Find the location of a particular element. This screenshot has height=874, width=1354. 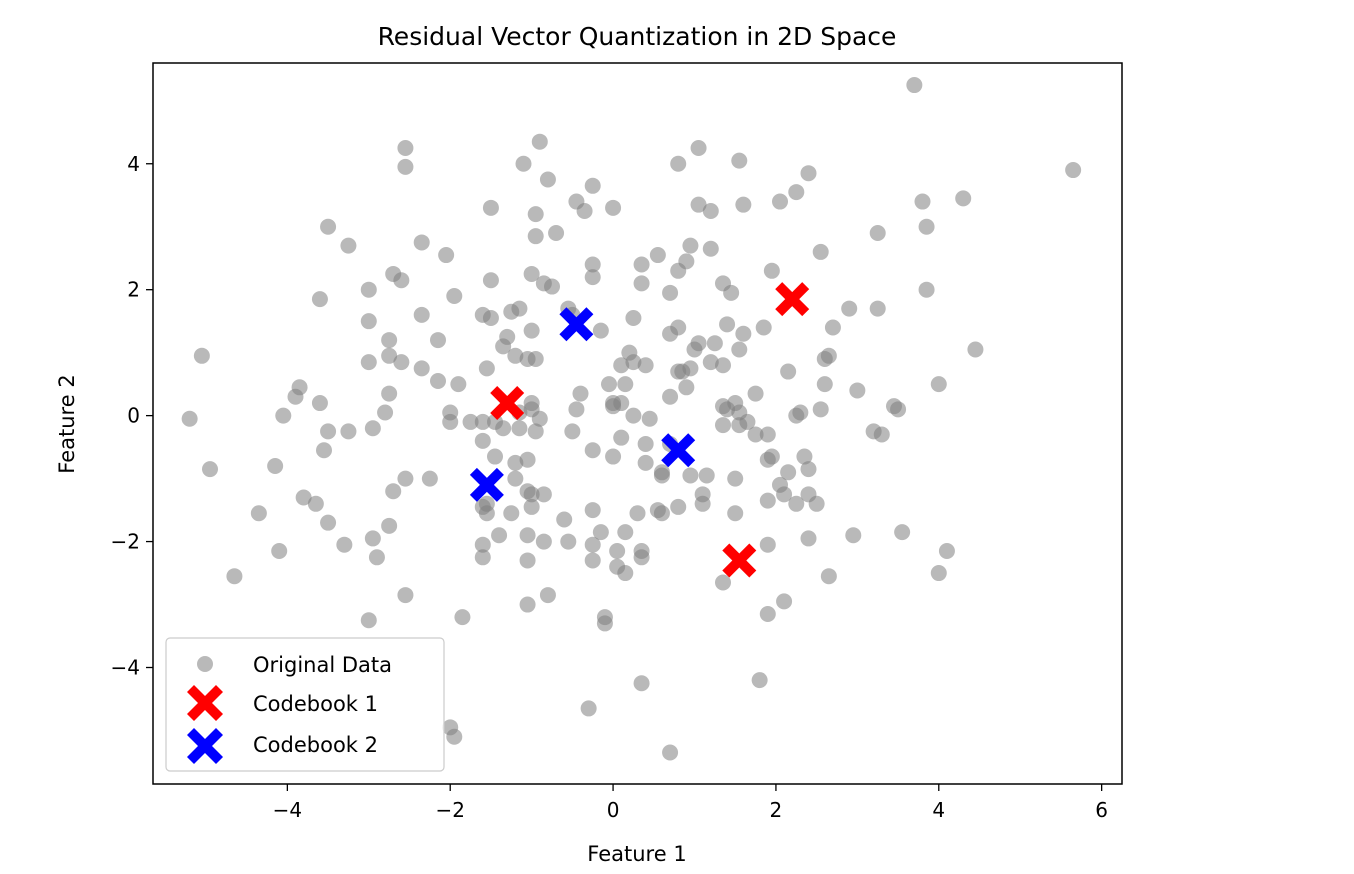

chart-title: Residual Vector Quantization in 2D Space is located at coordinates (637, 36).